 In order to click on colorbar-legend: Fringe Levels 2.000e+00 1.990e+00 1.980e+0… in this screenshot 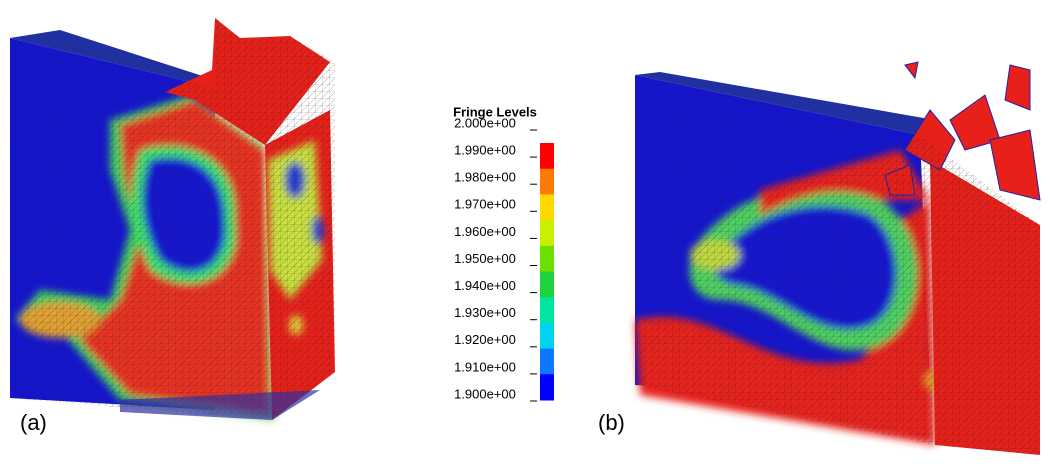, I will do `click(503, 253)`.